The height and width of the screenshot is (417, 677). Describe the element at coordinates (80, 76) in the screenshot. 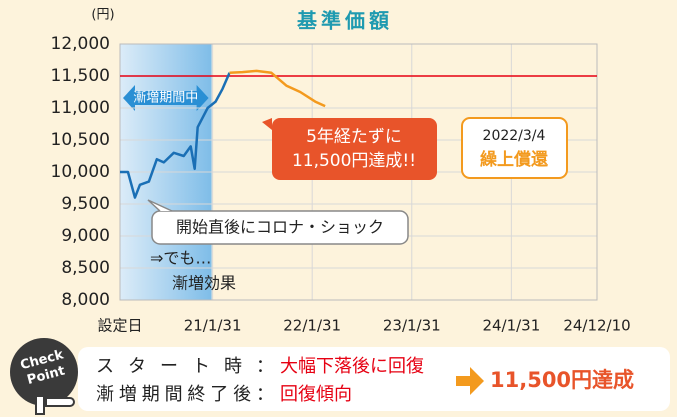

I see `y-tick-label: 11,500` at that location.